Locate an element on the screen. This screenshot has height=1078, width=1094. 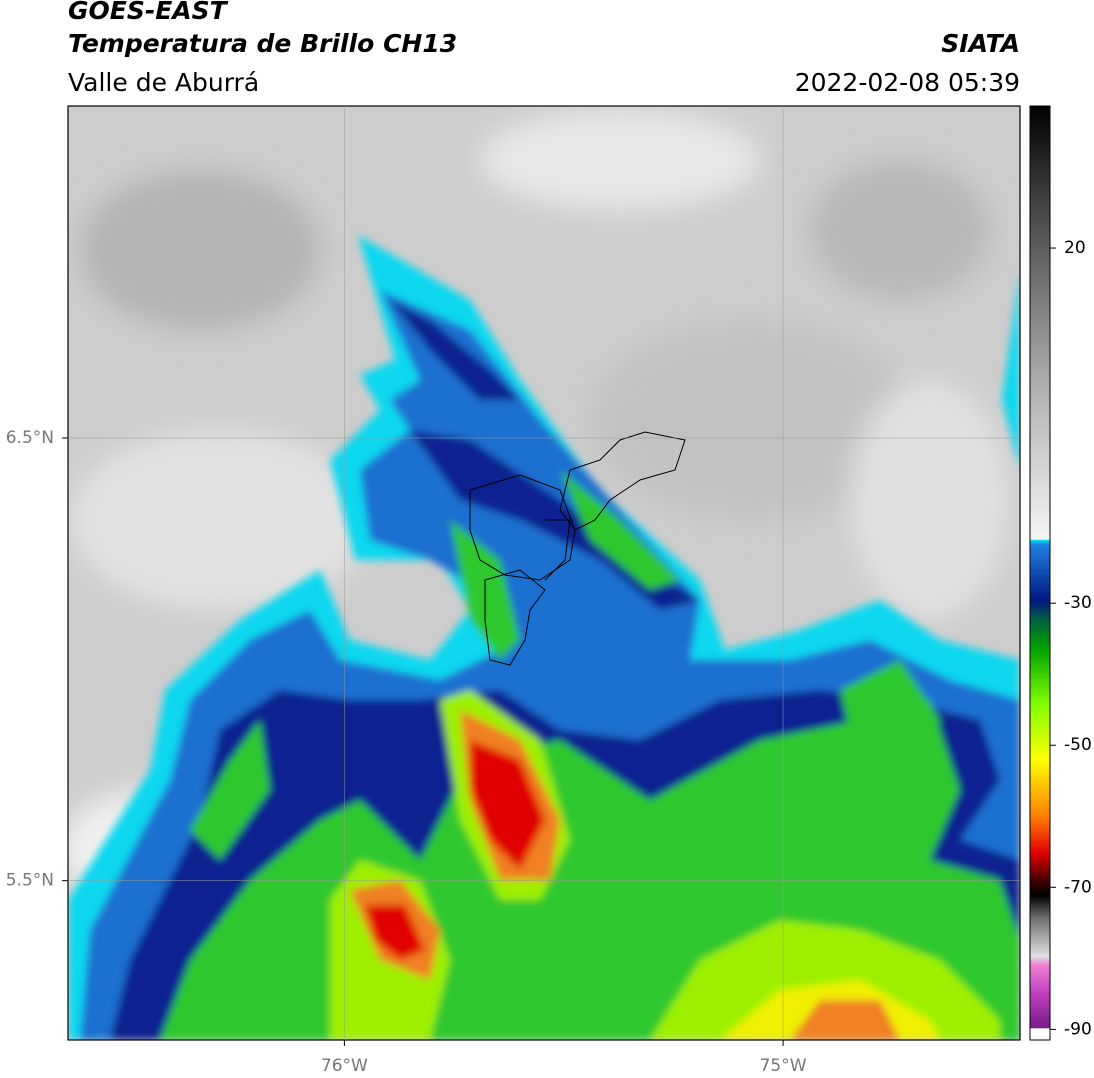
colorbar-label: 20 is located at coordinates (1075, 248).